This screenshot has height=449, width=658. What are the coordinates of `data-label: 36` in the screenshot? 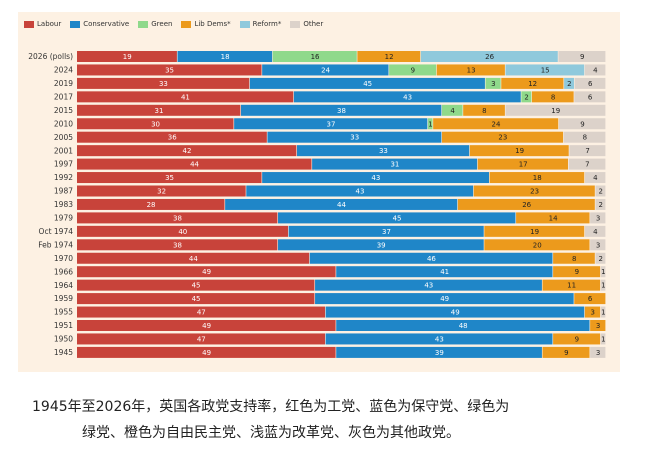 It's located at (172, 138).